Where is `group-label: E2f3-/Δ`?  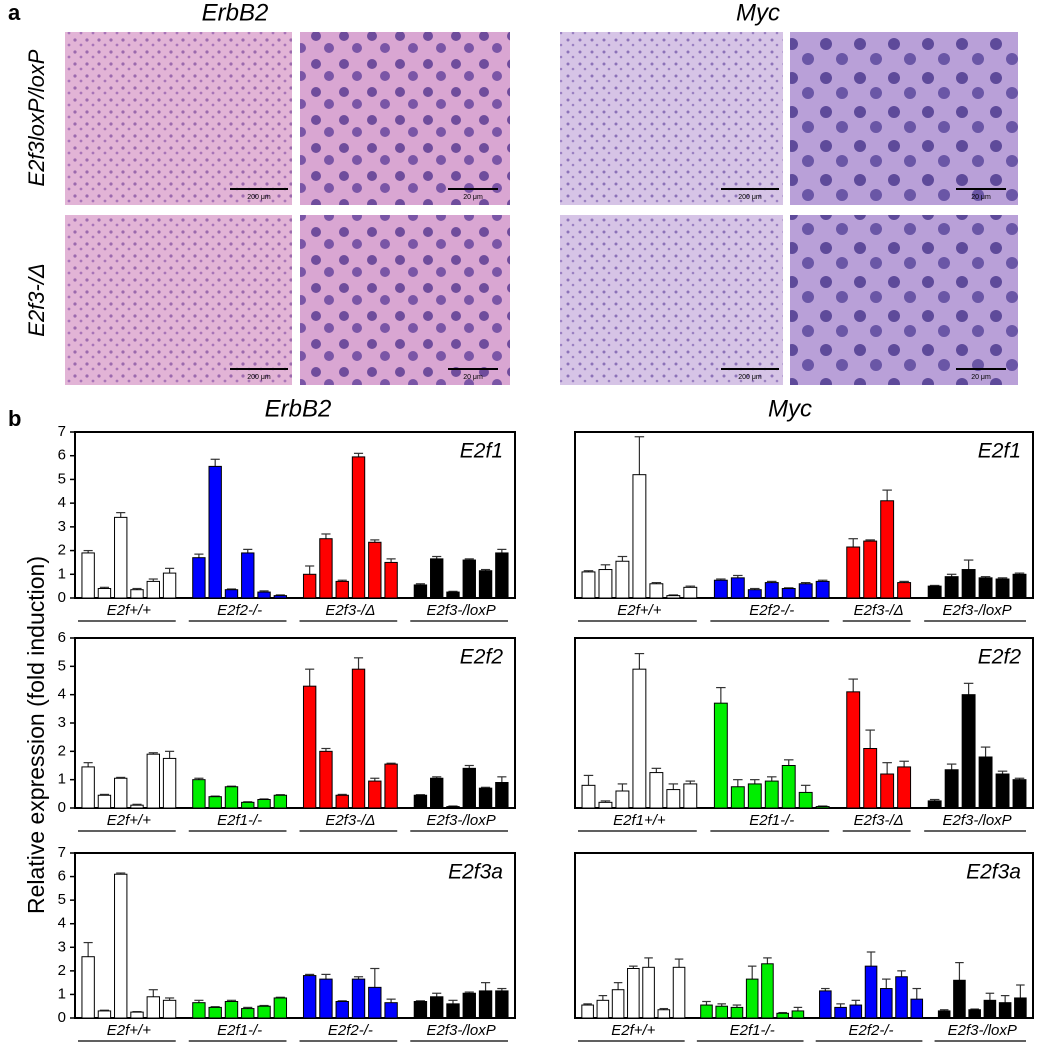
group-label: E2f3-/Δ is located at coordinates (879, 820).